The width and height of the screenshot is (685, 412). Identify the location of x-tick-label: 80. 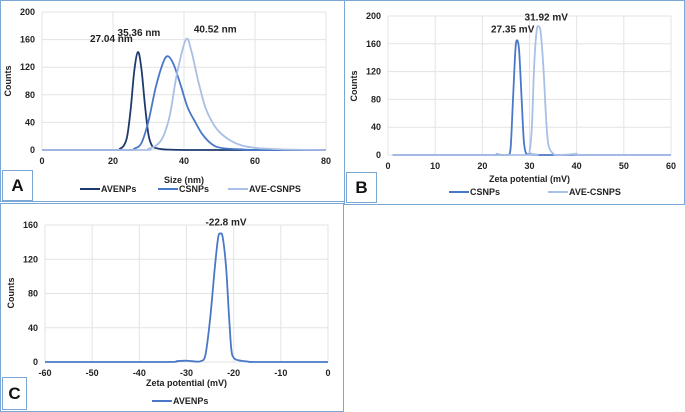
(326, 161).